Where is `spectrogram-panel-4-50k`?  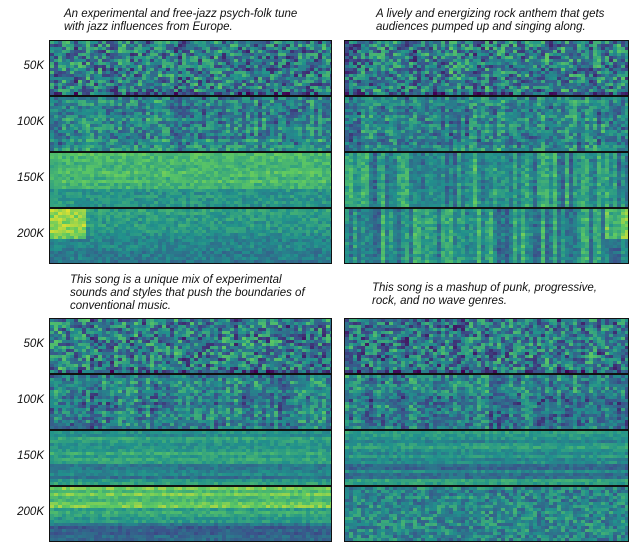
spectrogram-panel-4-50k is located at coordinates (486, 346).